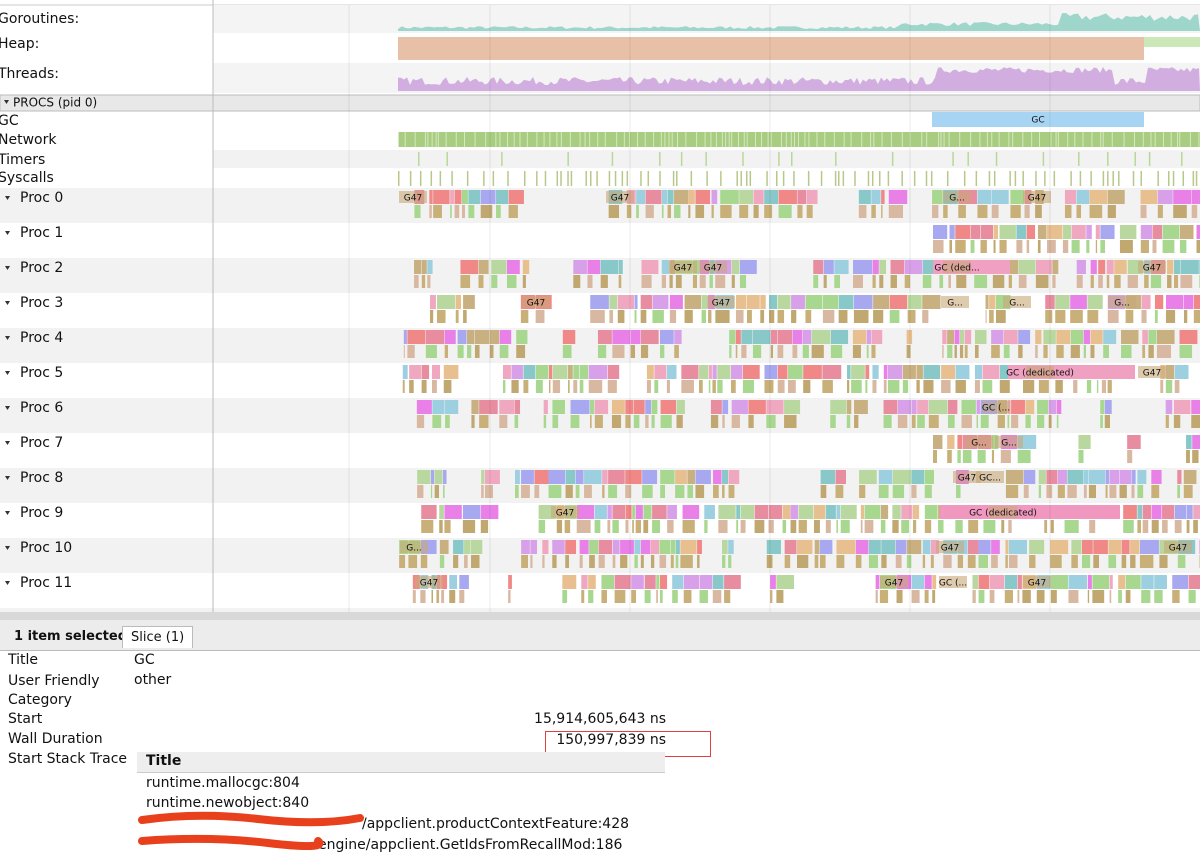  Describe the element at coordinates (536, 304) in the screenshot. I see `slice-label: G47` at that location.